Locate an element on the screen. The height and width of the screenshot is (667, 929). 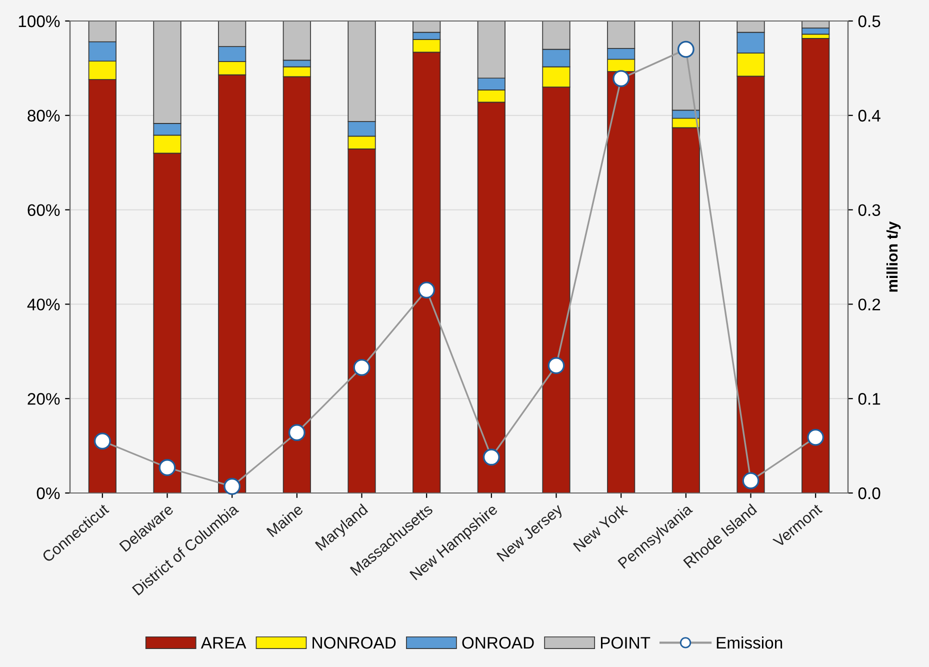
y-tick-label: 60% is located at coordinates (44, 210).